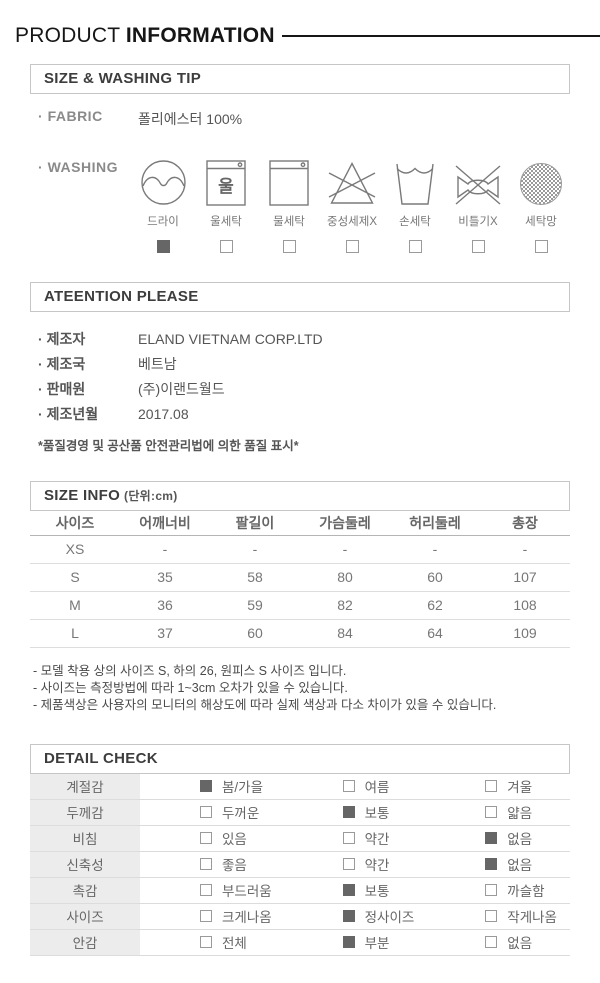  I want to click on detail-check-option: 있음, so click(213, 838).